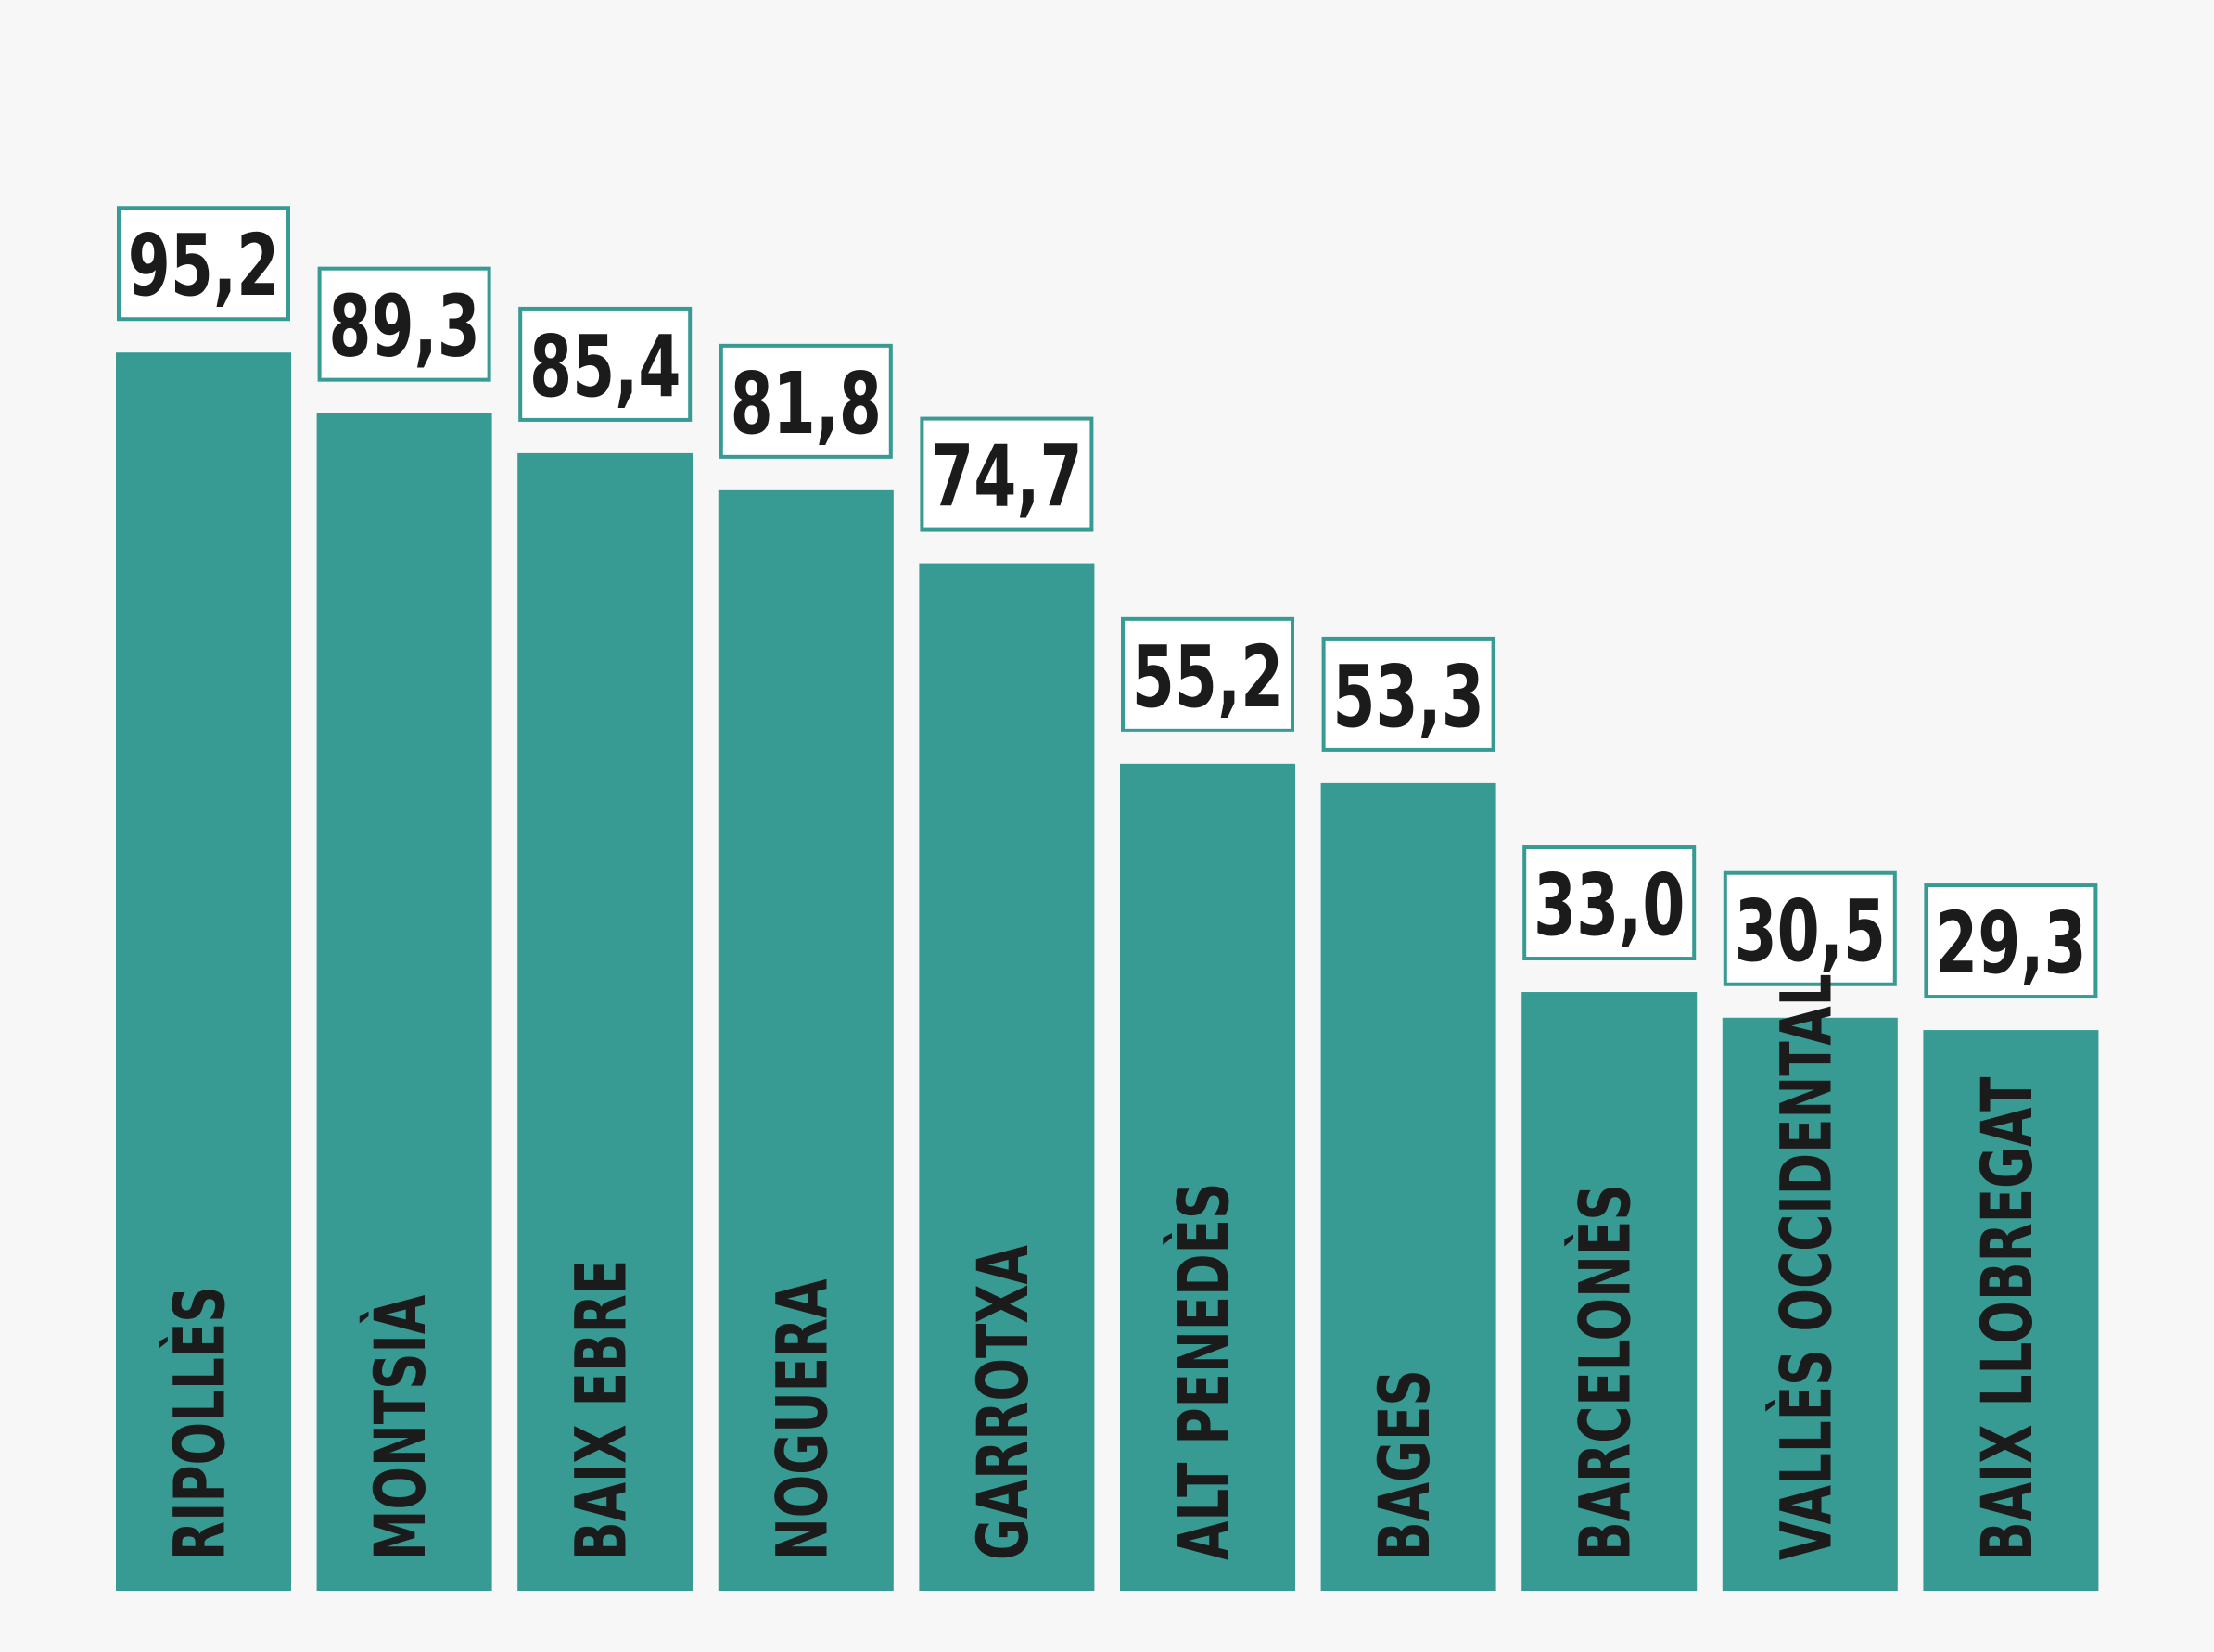 This screenshot has width=2214, height=1652. Describe the element at coordinates (2007, 1318) in the screenshot. I see `category-label: BAIX LLOBREGAT` at that location.